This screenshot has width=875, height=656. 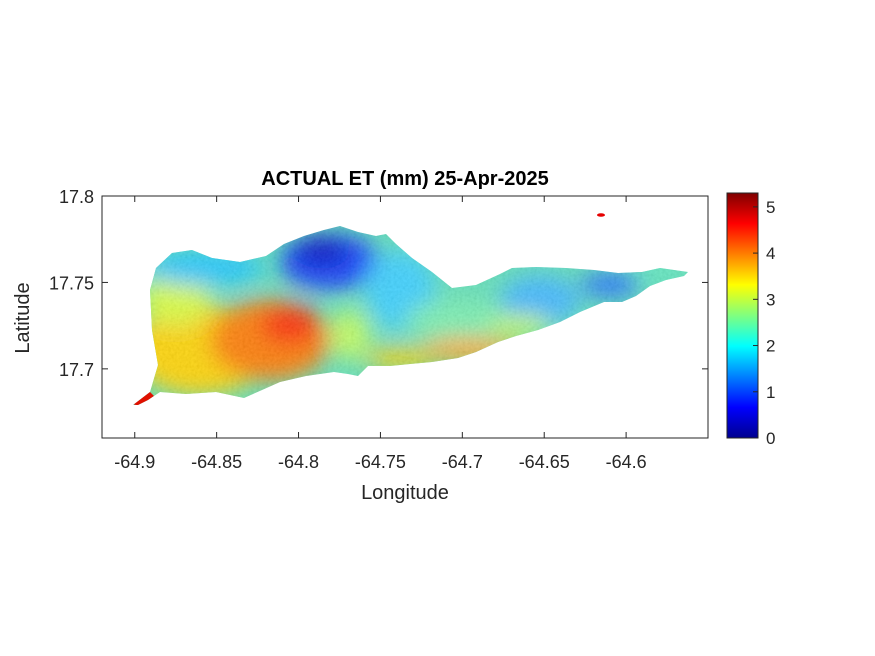 What do you see at coordinates (405, 493) in the screenshot?
I see `x-axis-label: Longitude` at bounding box center [405, 493].